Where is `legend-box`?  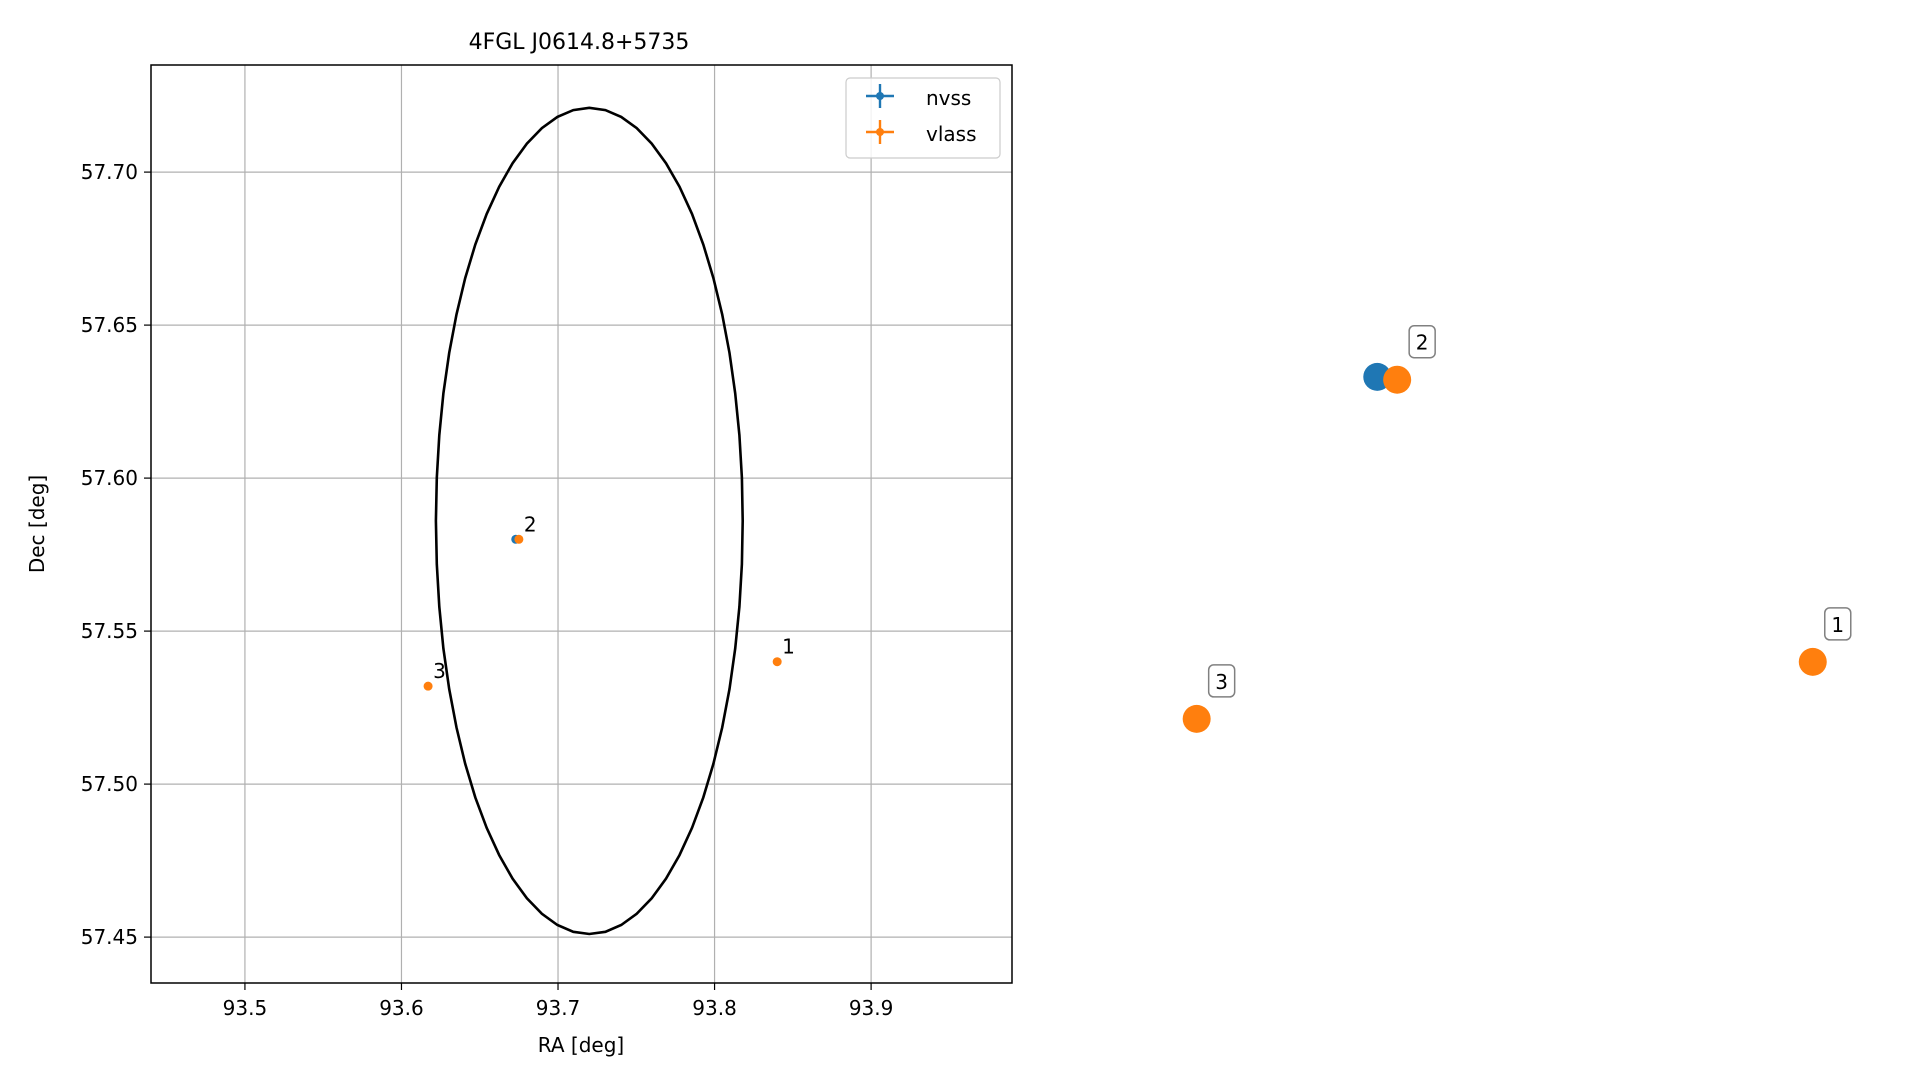 legend-box is located at coordinates (923, 118).